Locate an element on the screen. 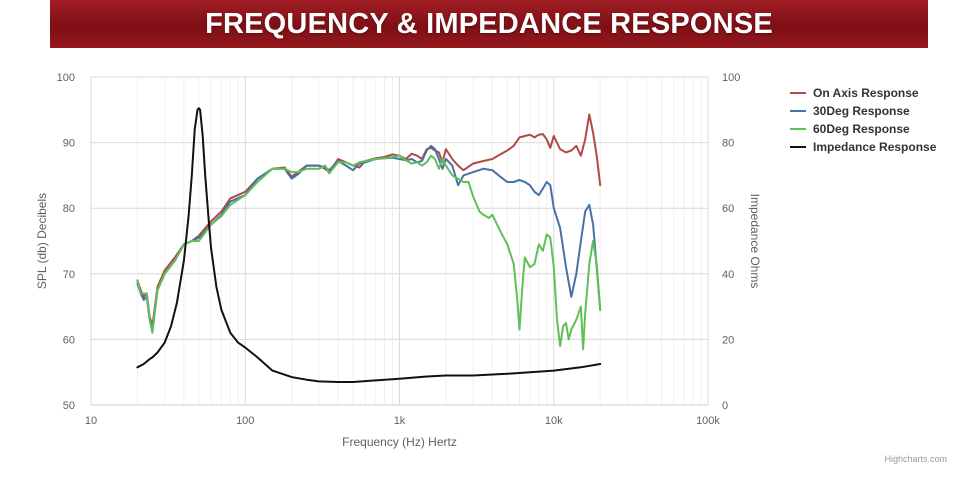 Image resolution: width=972 pixels, height=484 pixels. legend-item-impedance-response: Impedance Response is located at coordinates (863, 147).